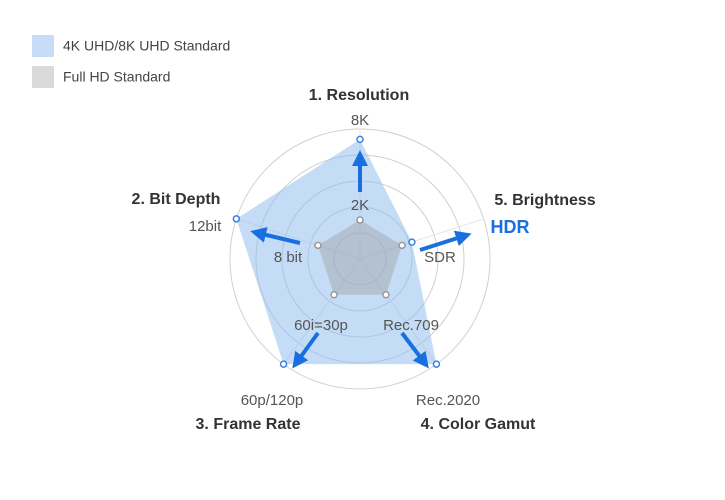 The height and width of the screenshot is (500, 725). I want to click on value-label: SDR, so click(440, 257).